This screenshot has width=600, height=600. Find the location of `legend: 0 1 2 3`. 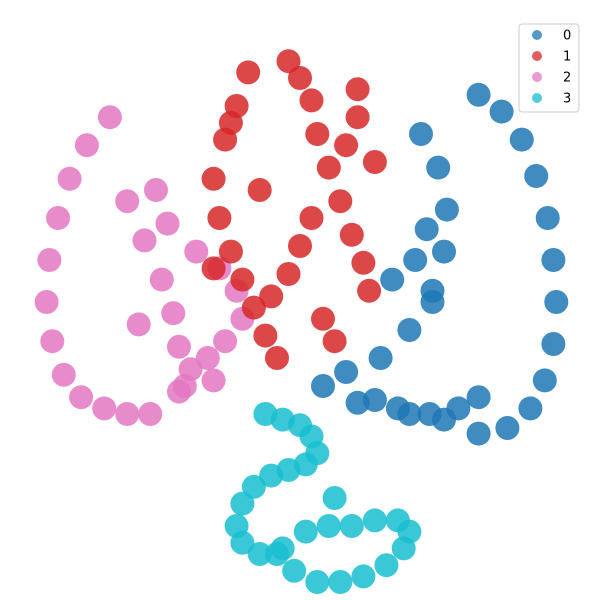

legend: 0 1 2 3 is located at coordinates (549, 68).